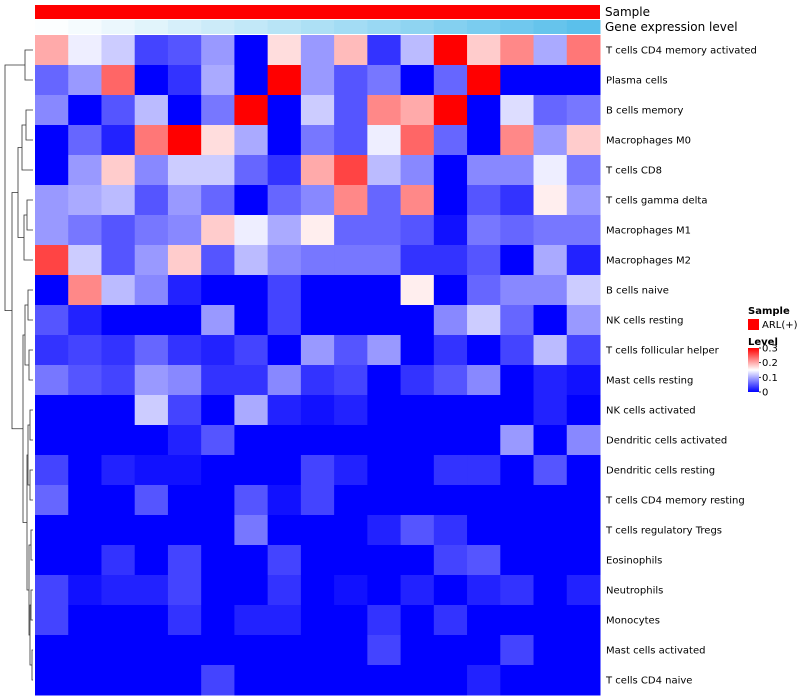  I want to click on row-label: T cells follicular helper, so click(662, 351).